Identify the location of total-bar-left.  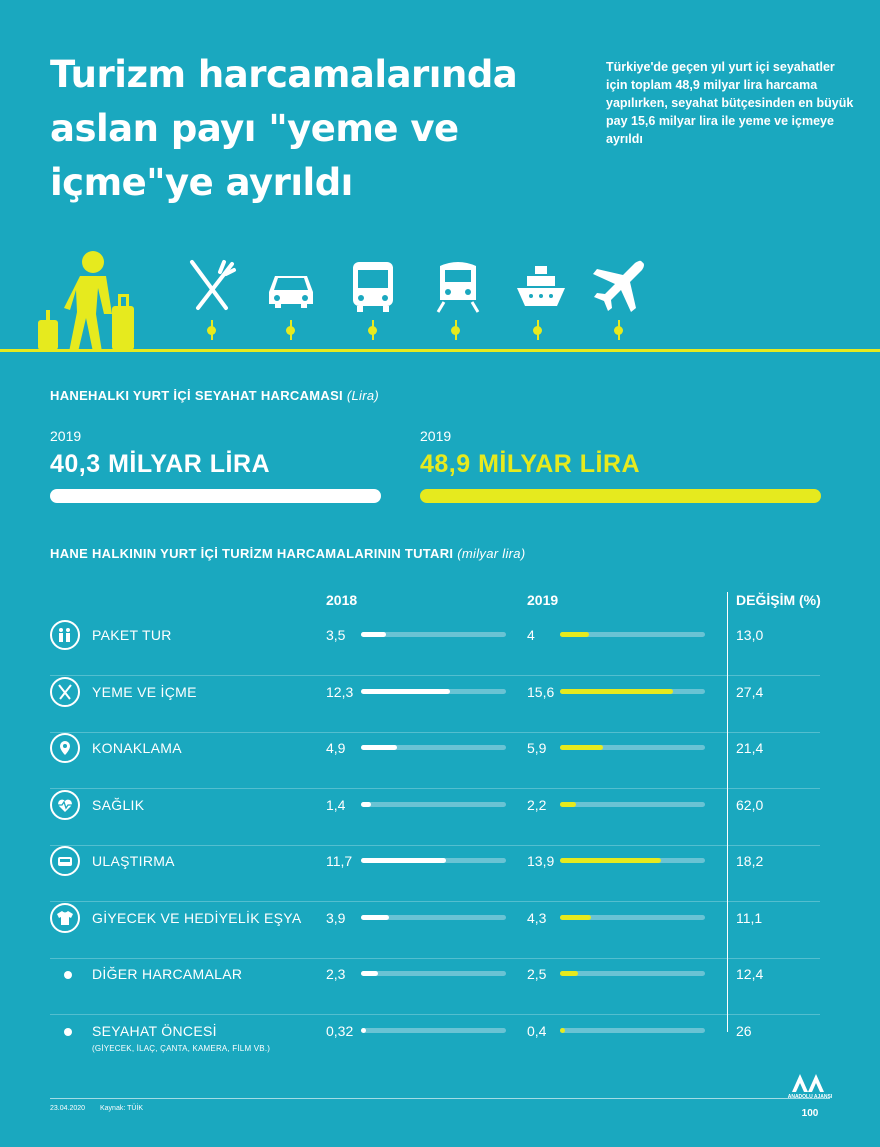
(215, 496).